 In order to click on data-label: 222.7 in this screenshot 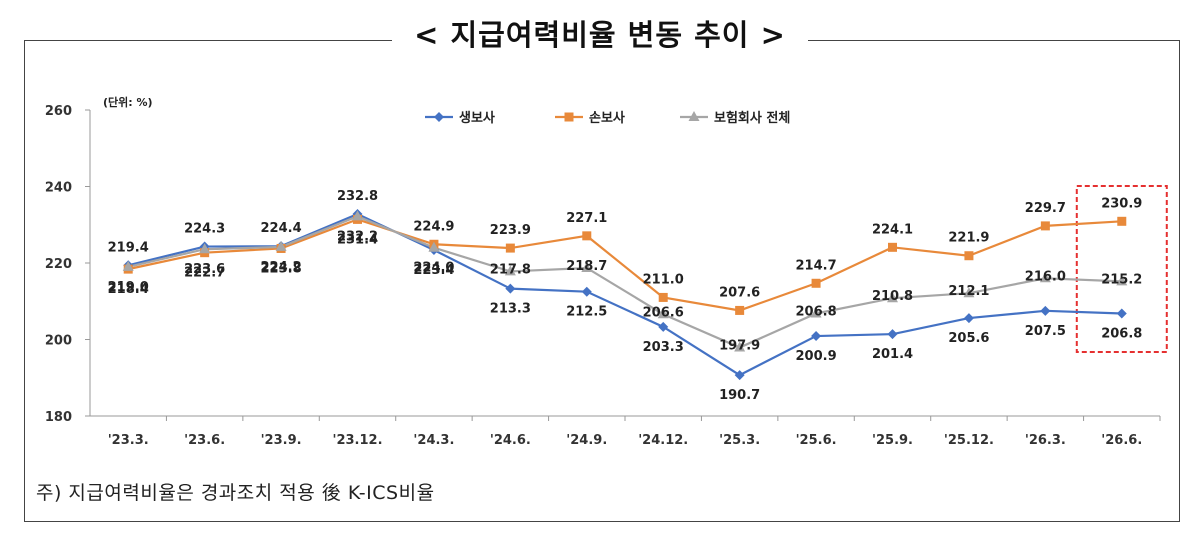, I will do `click(204, 273)`.